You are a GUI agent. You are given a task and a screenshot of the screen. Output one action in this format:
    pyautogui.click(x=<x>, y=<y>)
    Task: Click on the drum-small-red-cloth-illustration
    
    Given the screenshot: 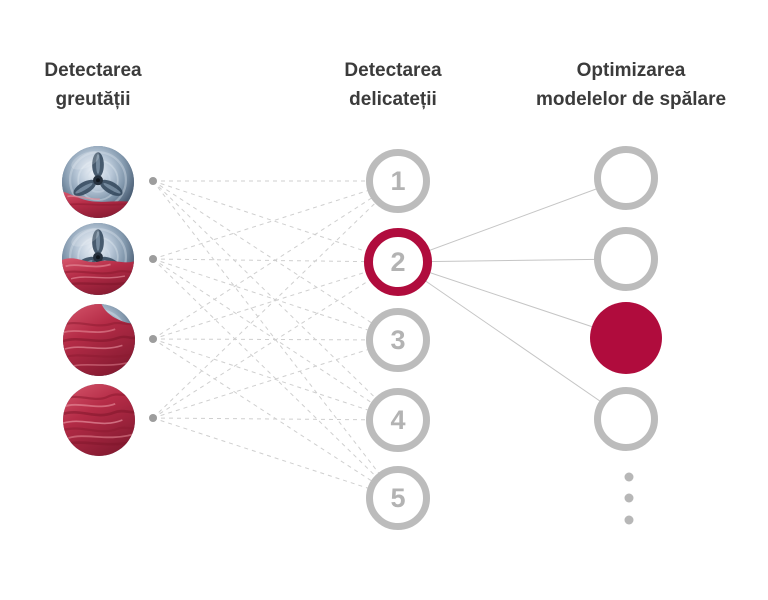 What is the action you would take?
    pyautogui.click(x=98, y=182)
    